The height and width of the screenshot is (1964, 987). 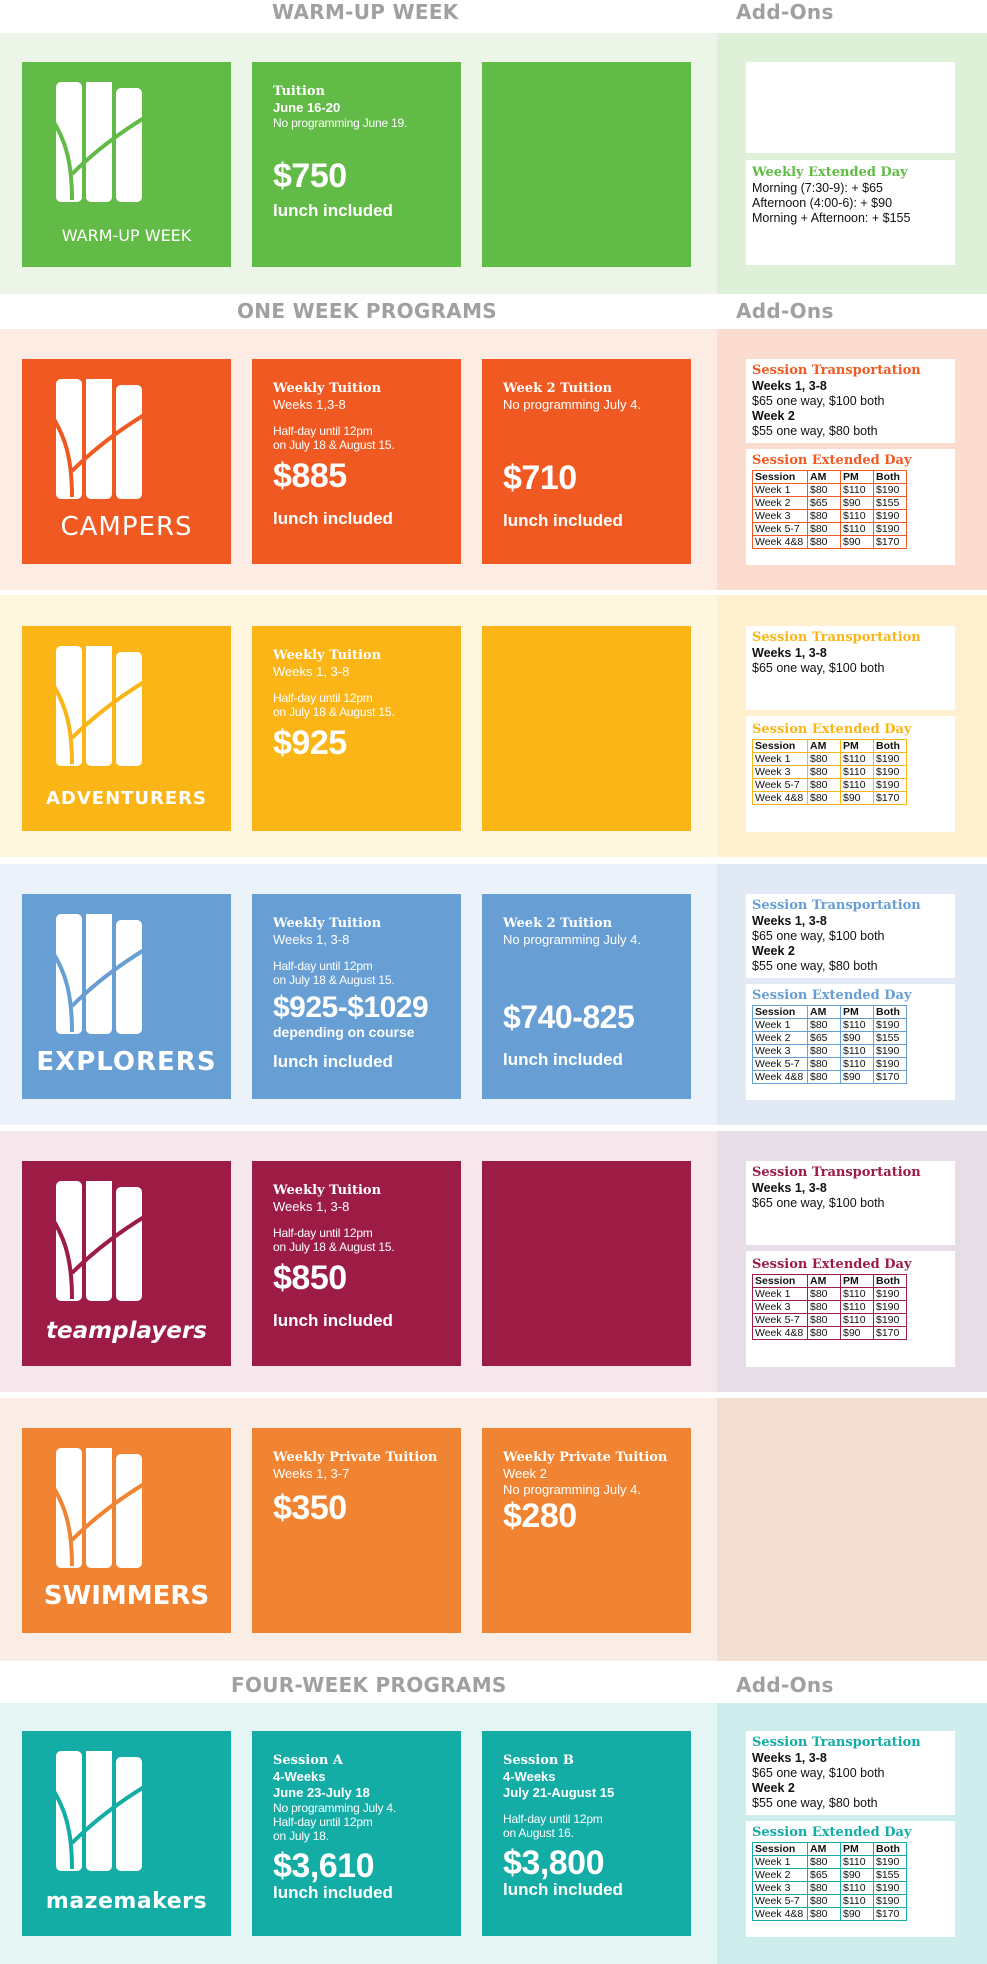 I want to click on extended-day-title: Session Extended Day, so click(x=832, y=1264).